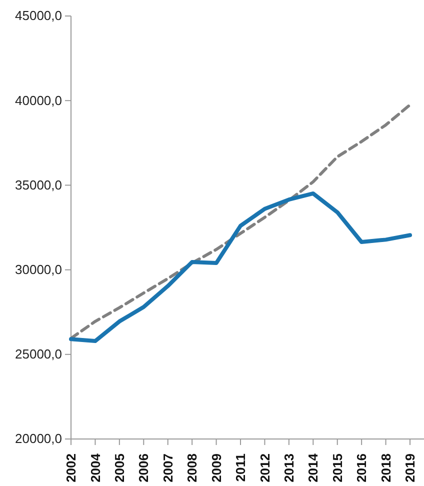 The height and width of the screenshot is (486, 424). I want to click on x-tick-label: 2011, so click(240, 468).